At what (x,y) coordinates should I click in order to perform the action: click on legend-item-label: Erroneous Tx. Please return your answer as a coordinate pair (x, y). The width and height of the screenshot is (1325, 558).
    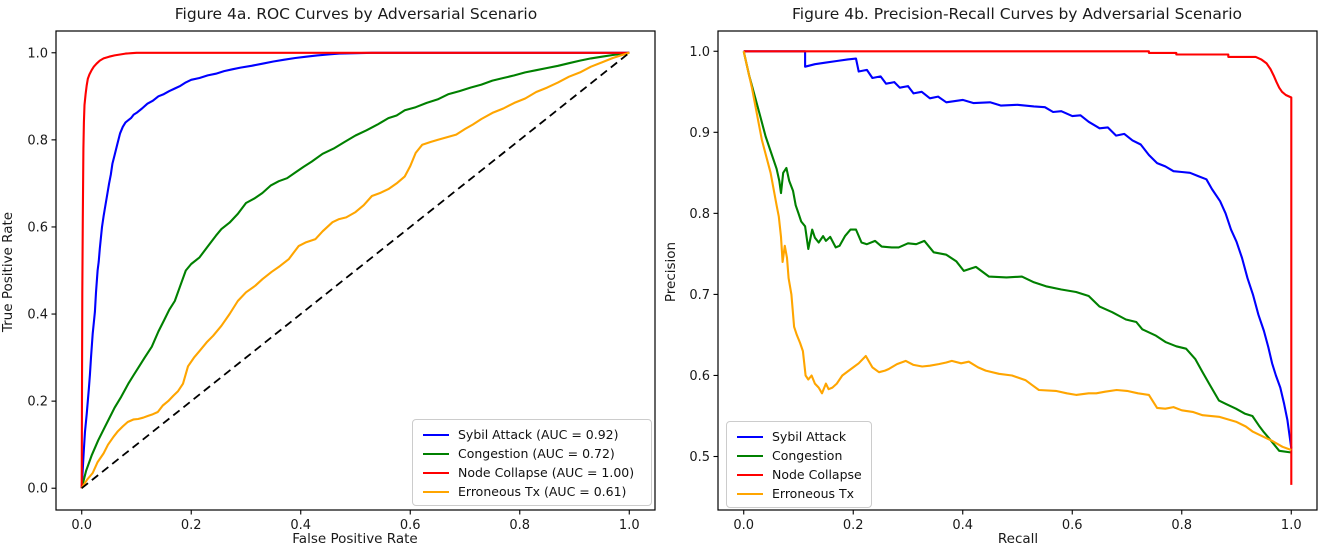
    Looking at the image, I should click on (813, 493).